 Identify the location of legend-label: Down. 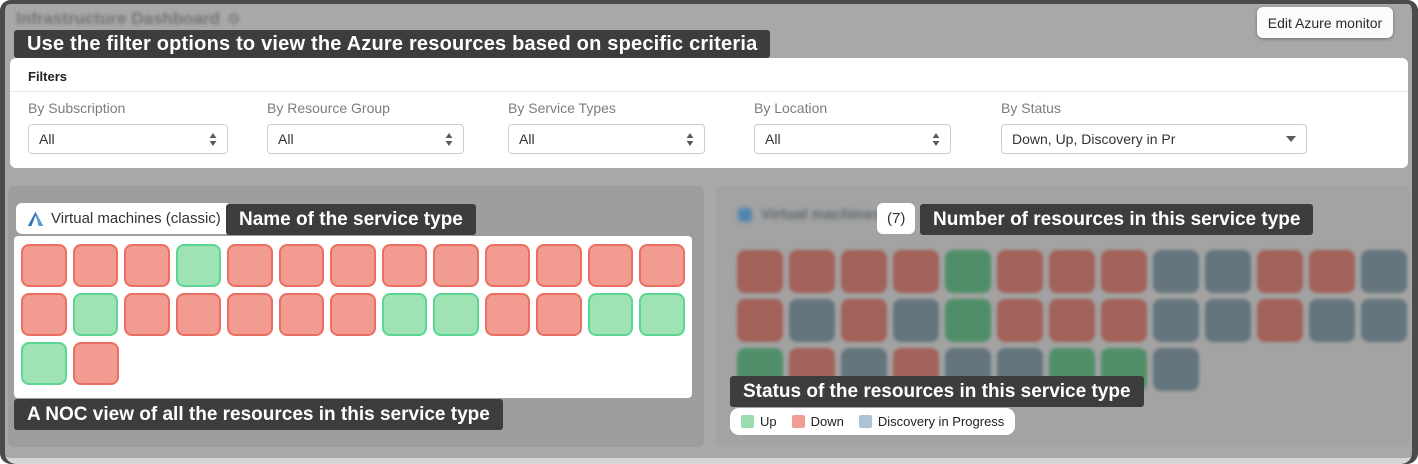
(827, 421).